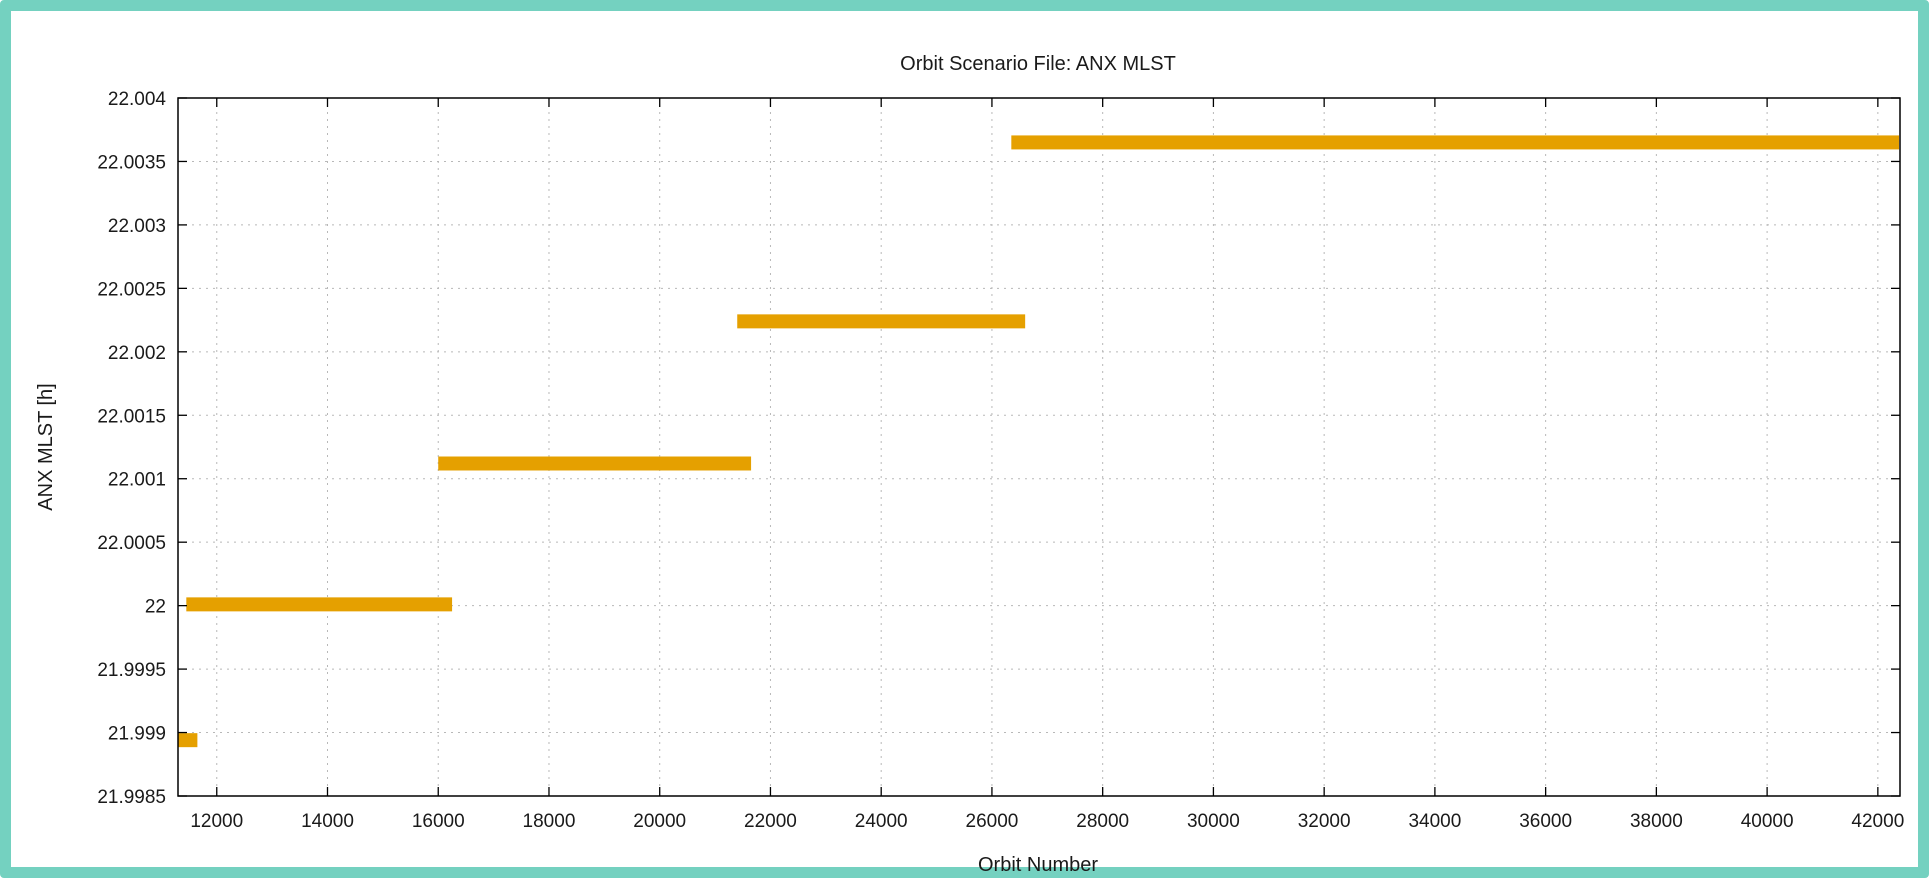 Image resolution: width=1929 pixels, height=878 pixels. Describe the element at coordinates (131, 670) in the screenshot. I see `y-tick-label: 21.9995` at that location.